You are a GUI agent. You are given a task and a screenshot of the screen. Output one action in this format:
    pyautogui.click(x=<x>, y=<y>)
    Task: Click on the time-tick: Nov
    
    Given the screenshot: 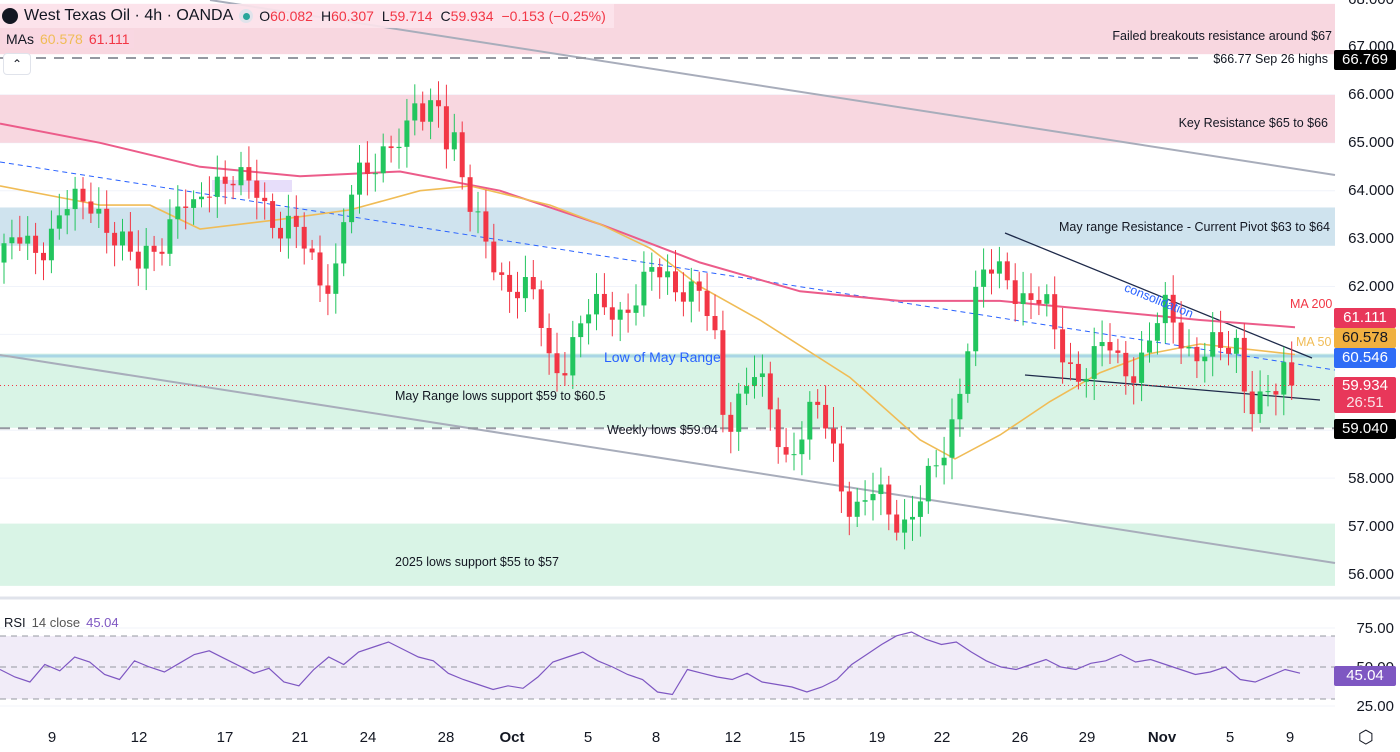 What is the action you would take?
    pyautogui.click(x=1162, y=737)
    